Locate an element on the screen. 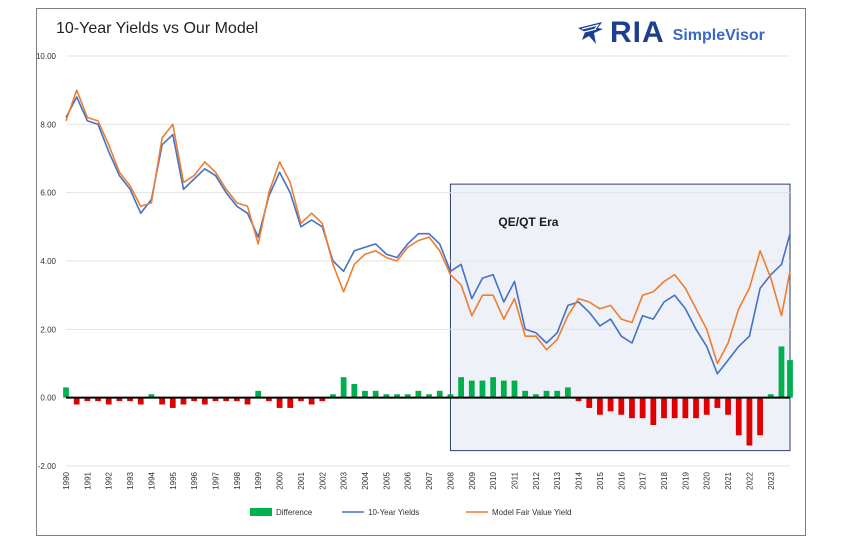  x-tick-label: 2009 is located at coordinates (472, 480).